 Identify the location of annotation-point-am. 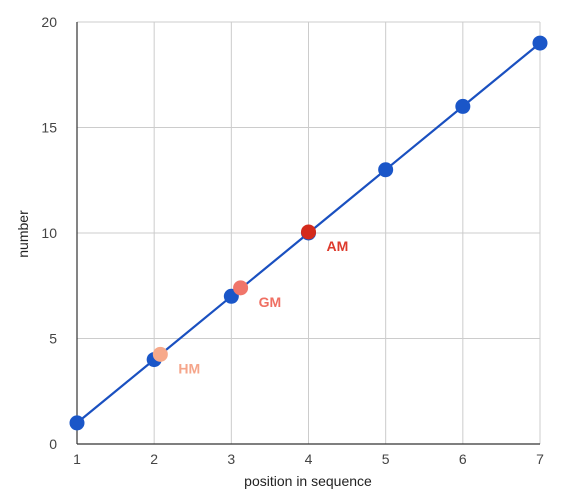
(308, 232).